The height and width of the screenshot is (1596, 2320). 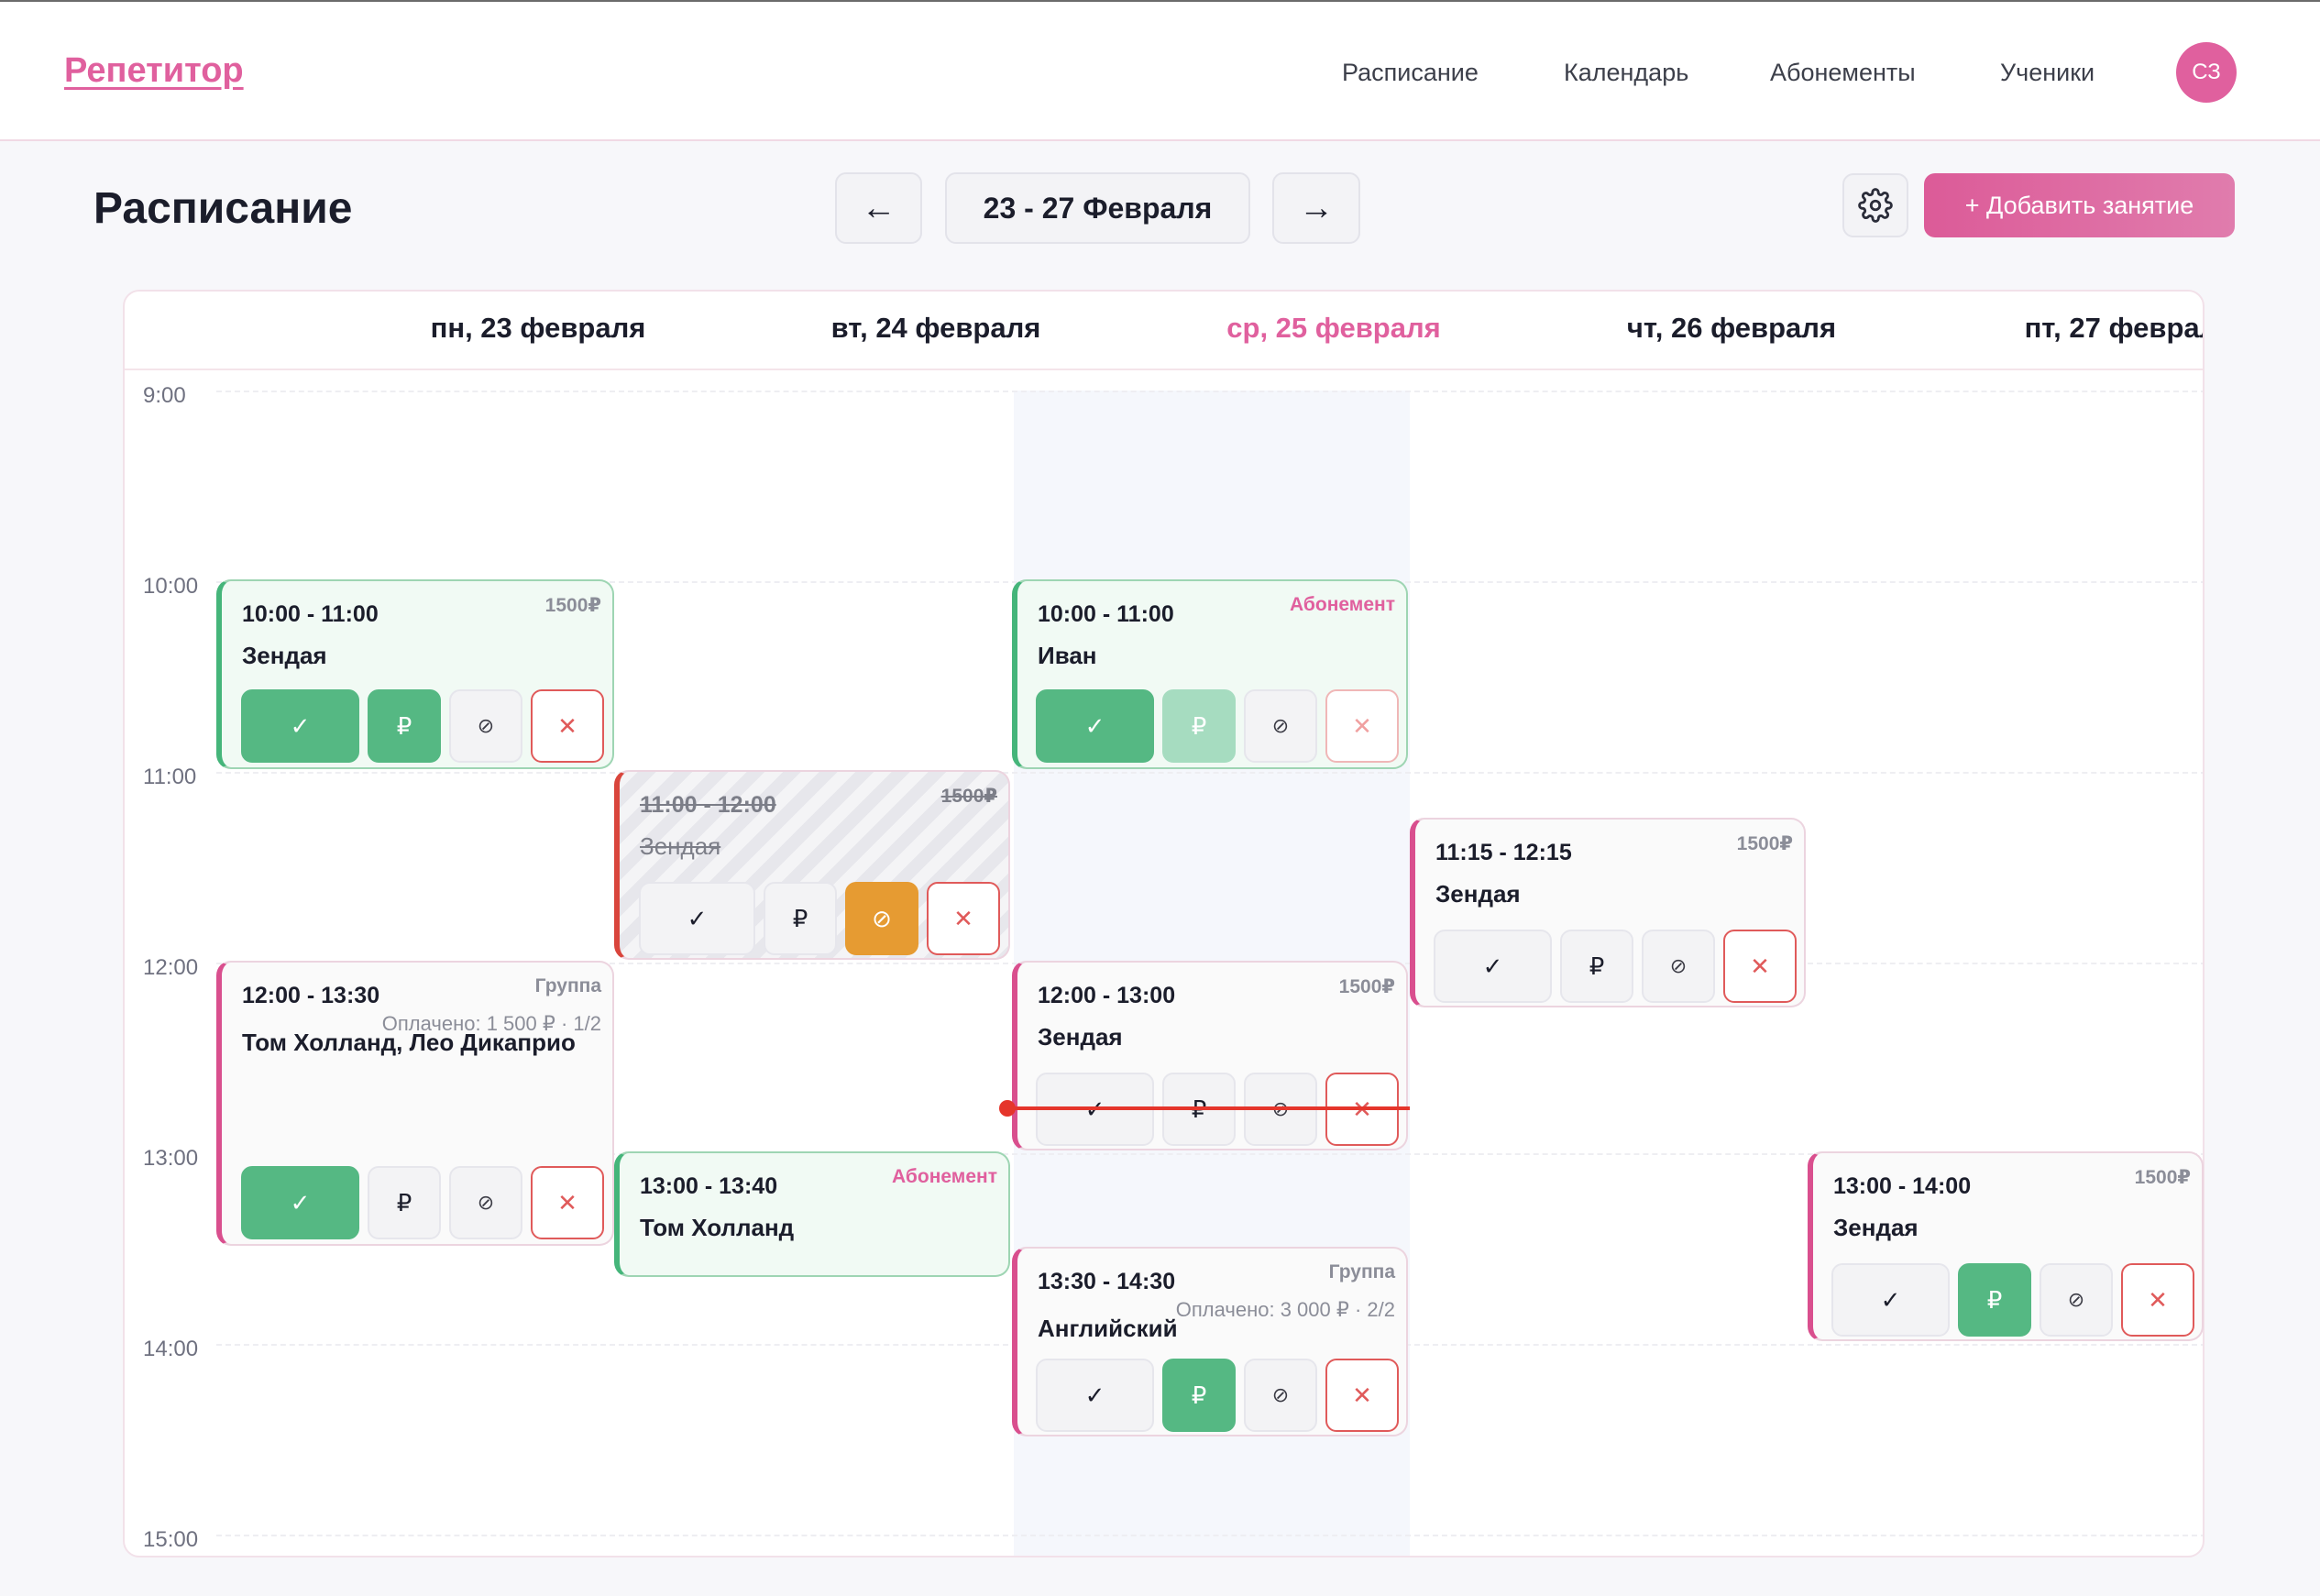 What do you see at coordinates (2047, 72) in the screenshot?
I see `nav-students: Ученики` at bounding box center [2047, 72].